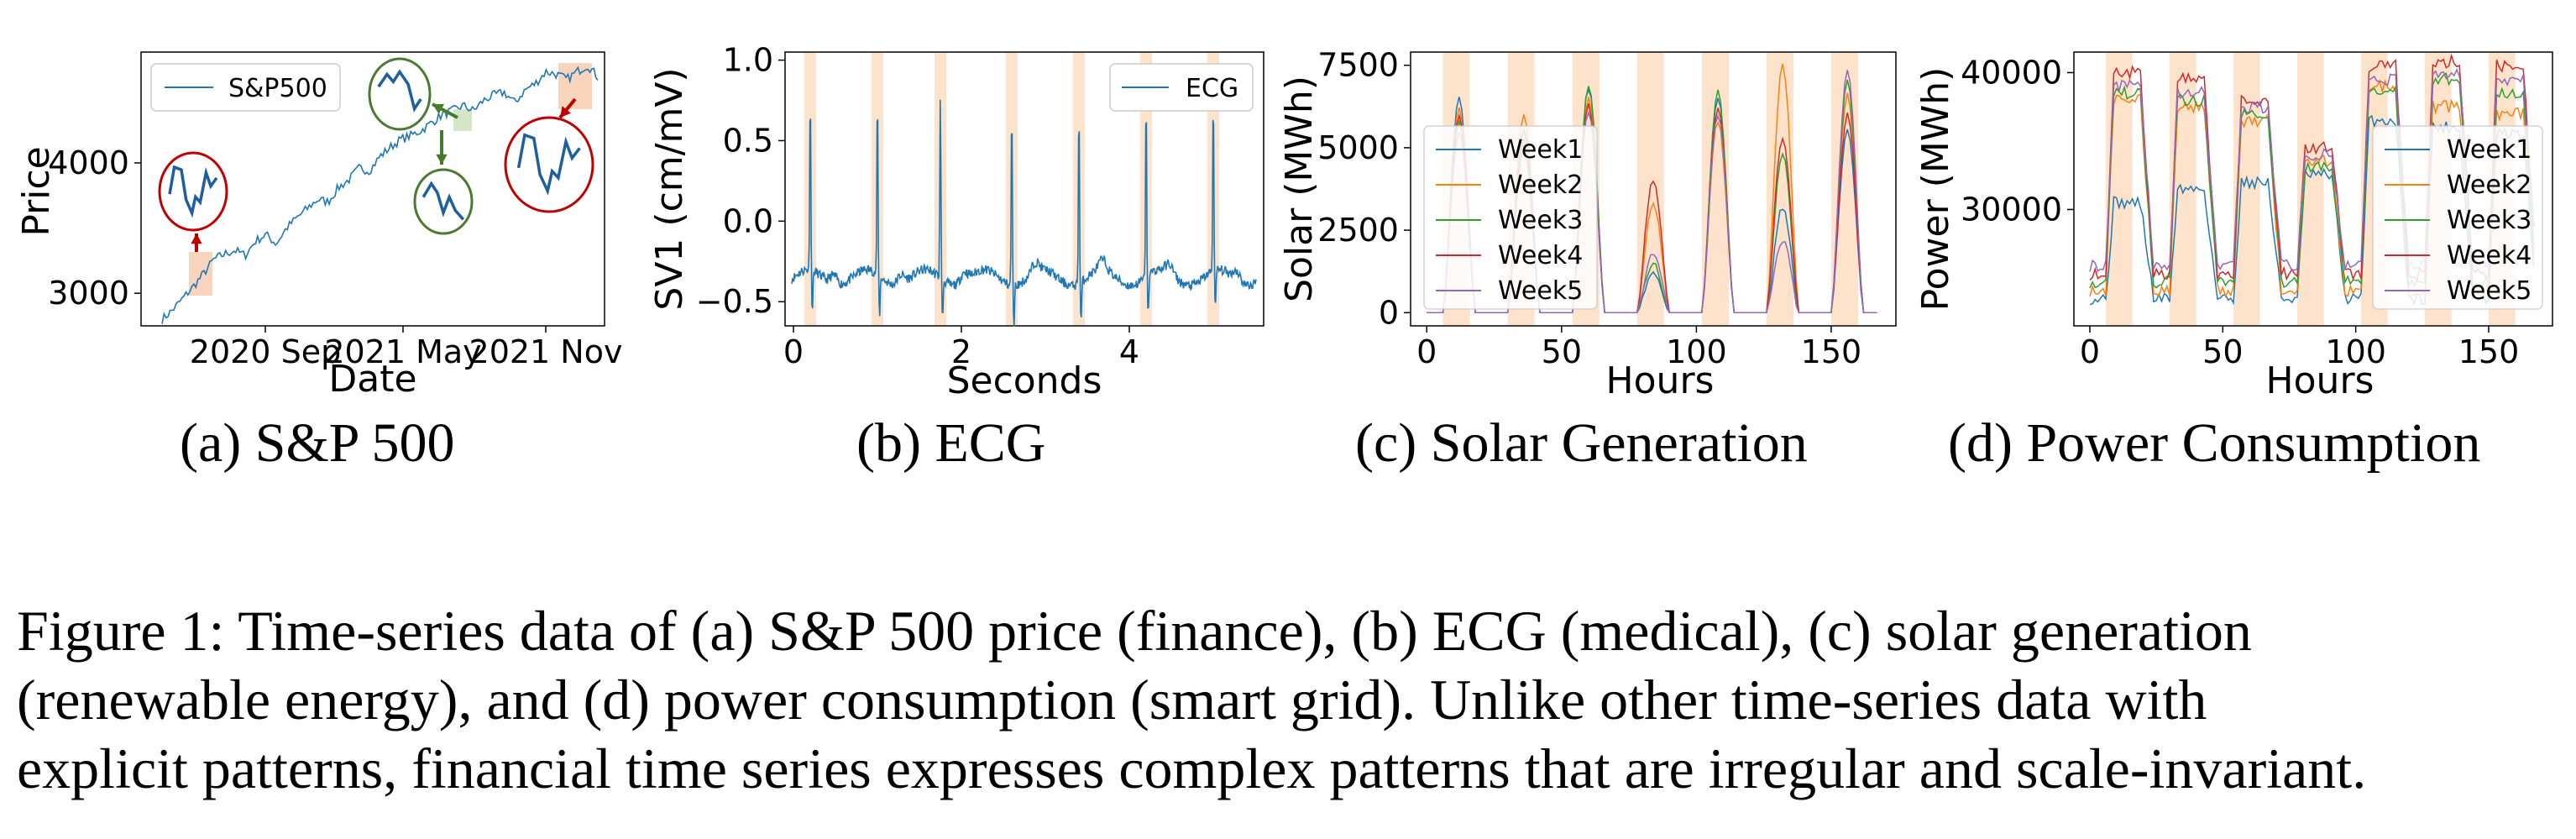 The image size is (2576, 839). I want to click on y-tick-label-c-0: 0, so click(1389, 312).